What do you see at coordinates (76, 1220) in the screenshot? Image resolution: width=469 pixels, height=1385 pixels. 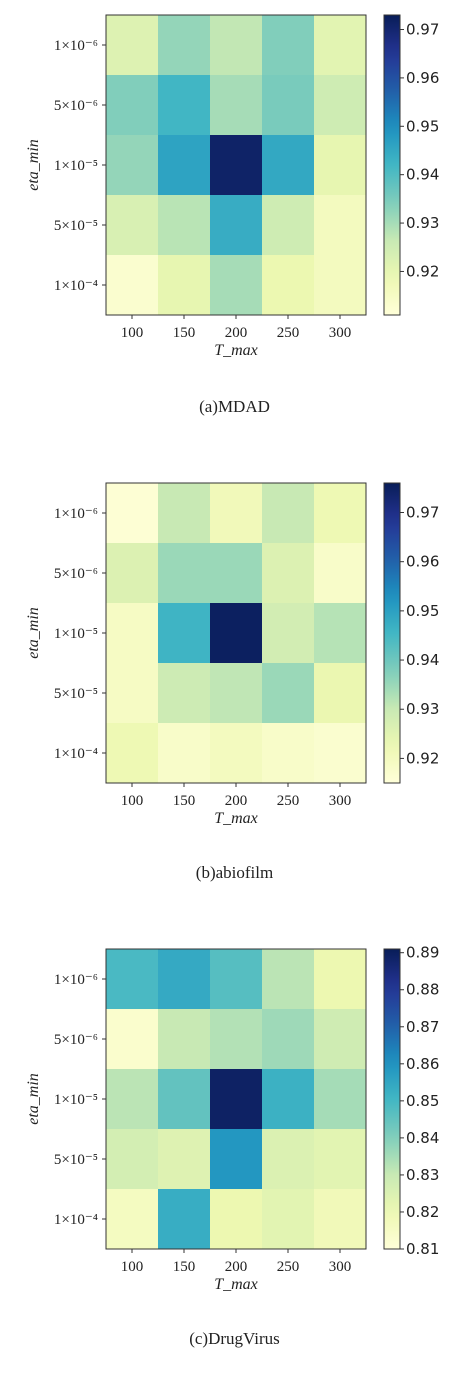 I see `y-tick-label-4: 1×10⁻⁴` at bounding box center [76, 1220].